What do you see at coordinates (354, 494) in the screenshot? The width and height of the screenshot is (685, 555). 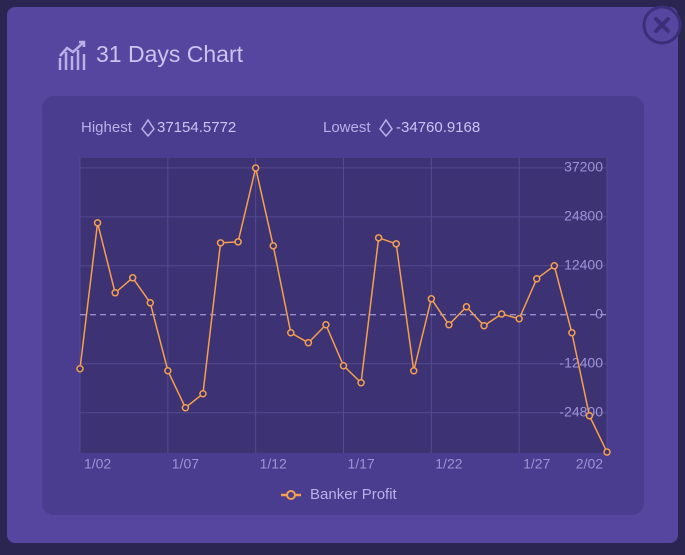 I see `legend-label: Banker Profit` at bounding box center [354, 494].